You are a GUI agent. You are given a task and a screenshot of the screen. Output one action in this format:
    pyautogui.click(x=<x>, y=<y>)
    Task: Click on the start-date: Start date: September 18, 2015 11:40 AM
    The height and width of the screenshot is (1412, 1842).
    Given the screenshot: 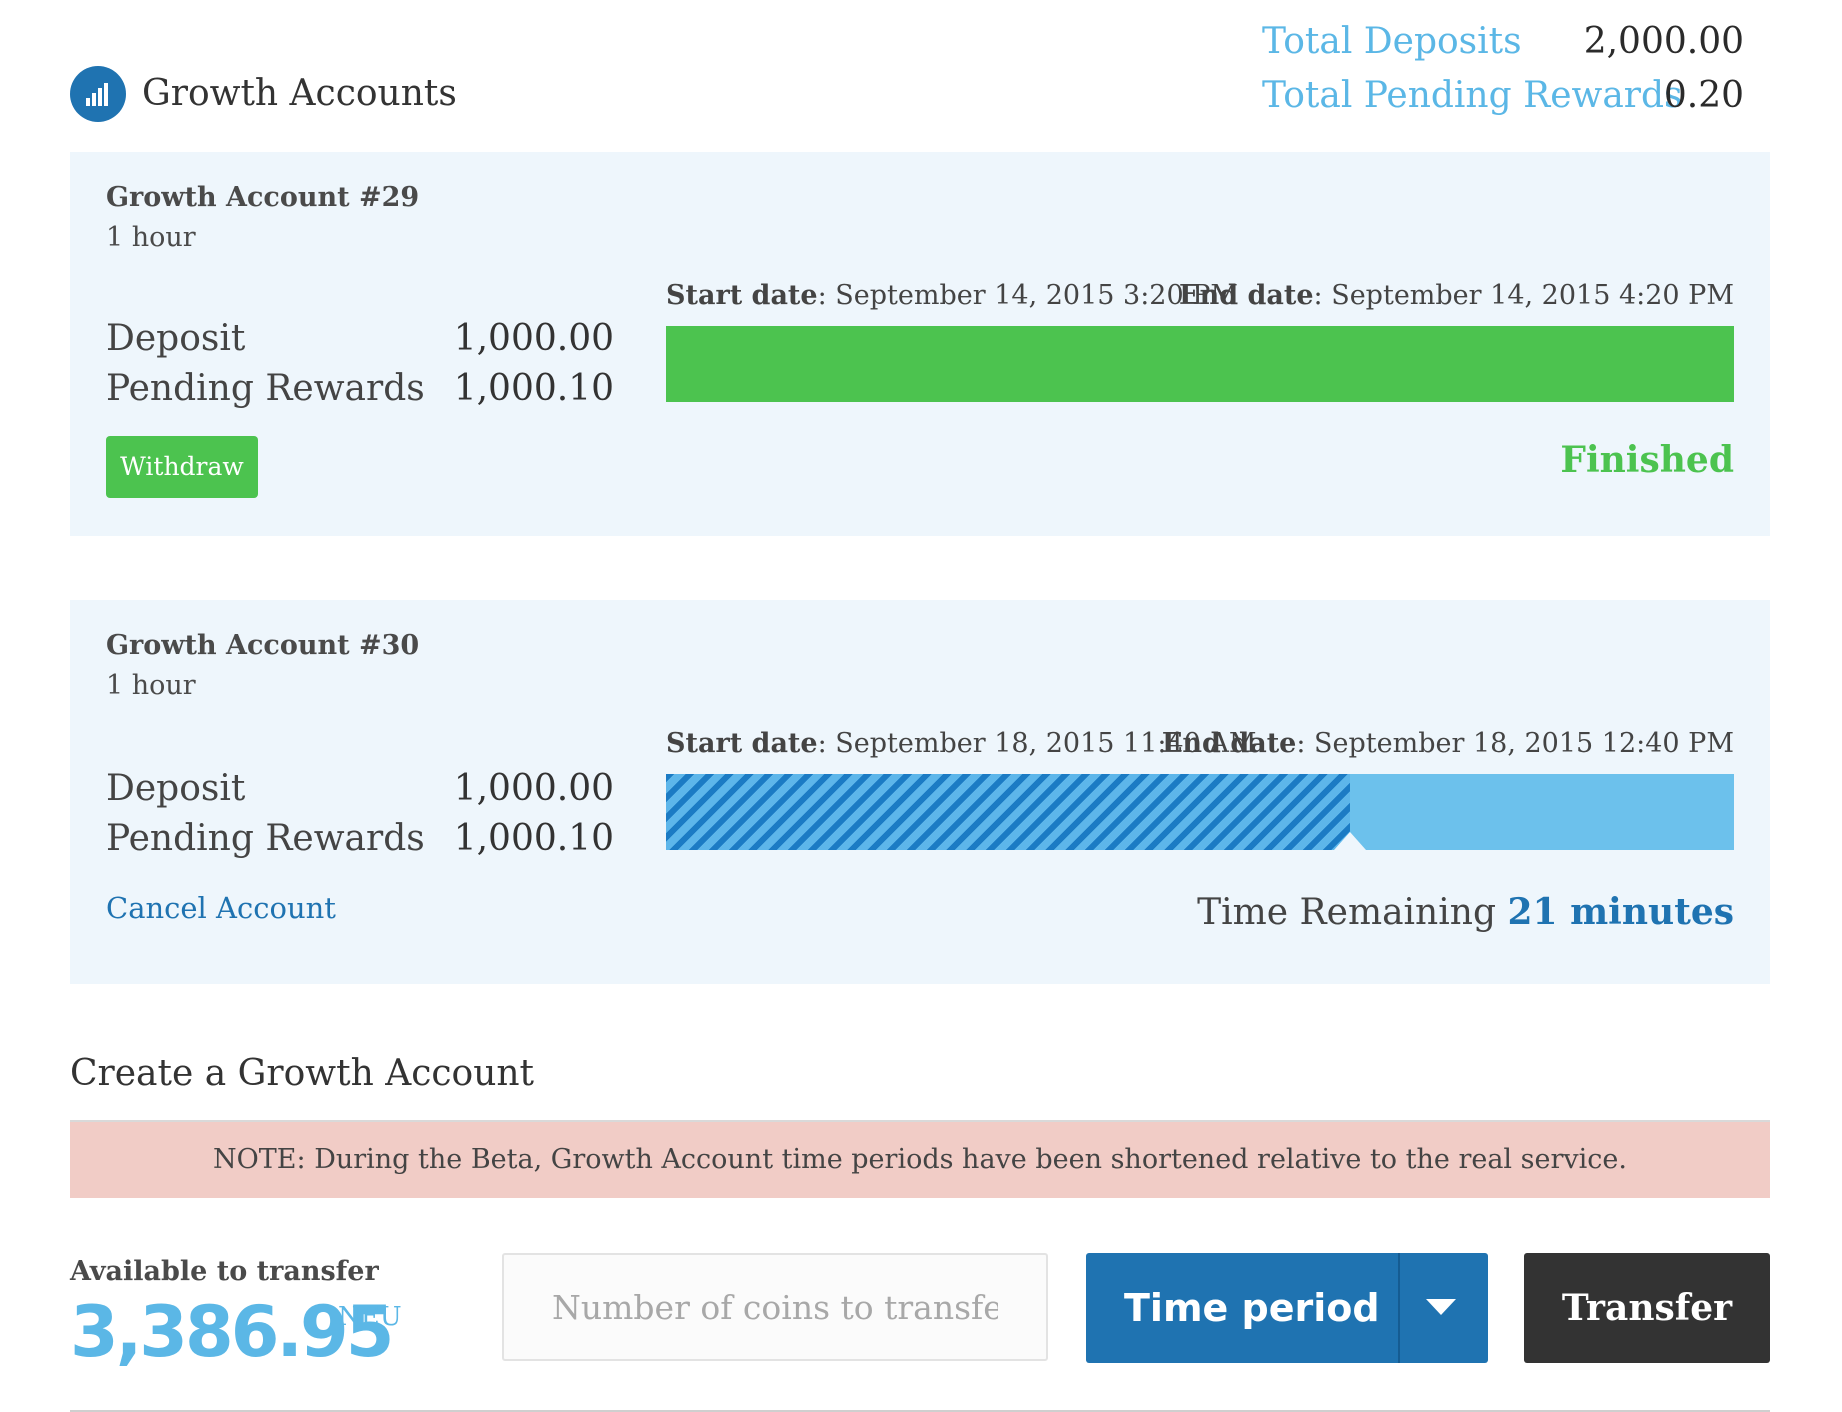 What is the action you would take?
    pyautogui.click(x=961, y=744)
    